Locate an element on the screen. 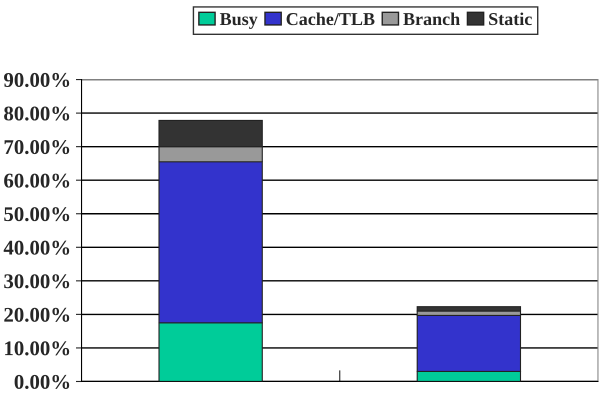 The image size is (604, 408). y-tick-label: 50.00% is located at coordinates (37, 214).